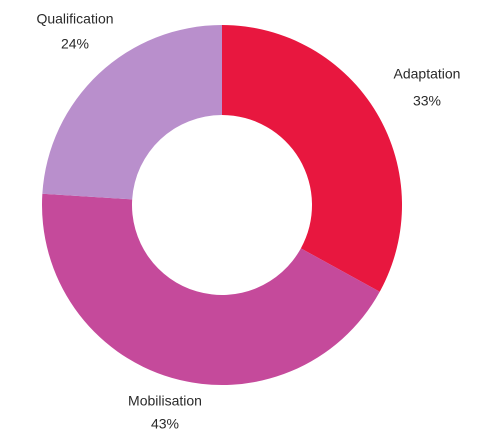 This screenshot has width=479, height=432. What do you see at coordinates (74, 19) in the screenshot?
I see `slice-label: Qualification` at bounding box center [74, 19].